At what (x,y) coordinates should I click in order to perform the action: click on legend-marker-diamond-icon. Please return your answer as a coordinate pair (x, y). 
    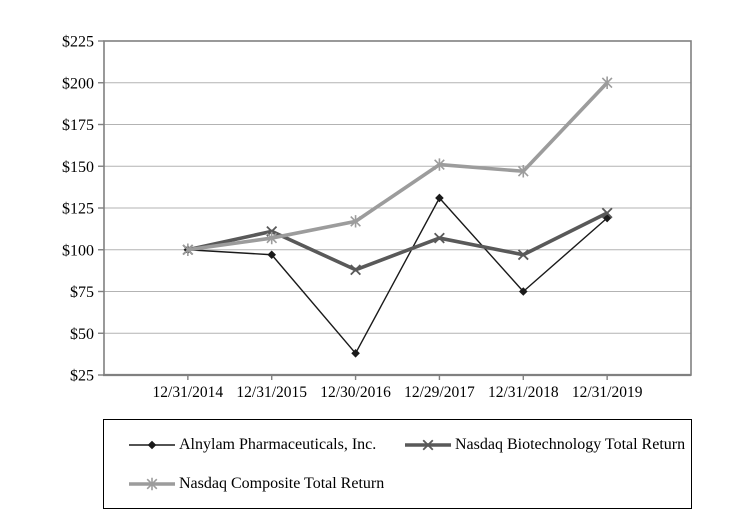
    Looking at the image, I should click on (152, 445).